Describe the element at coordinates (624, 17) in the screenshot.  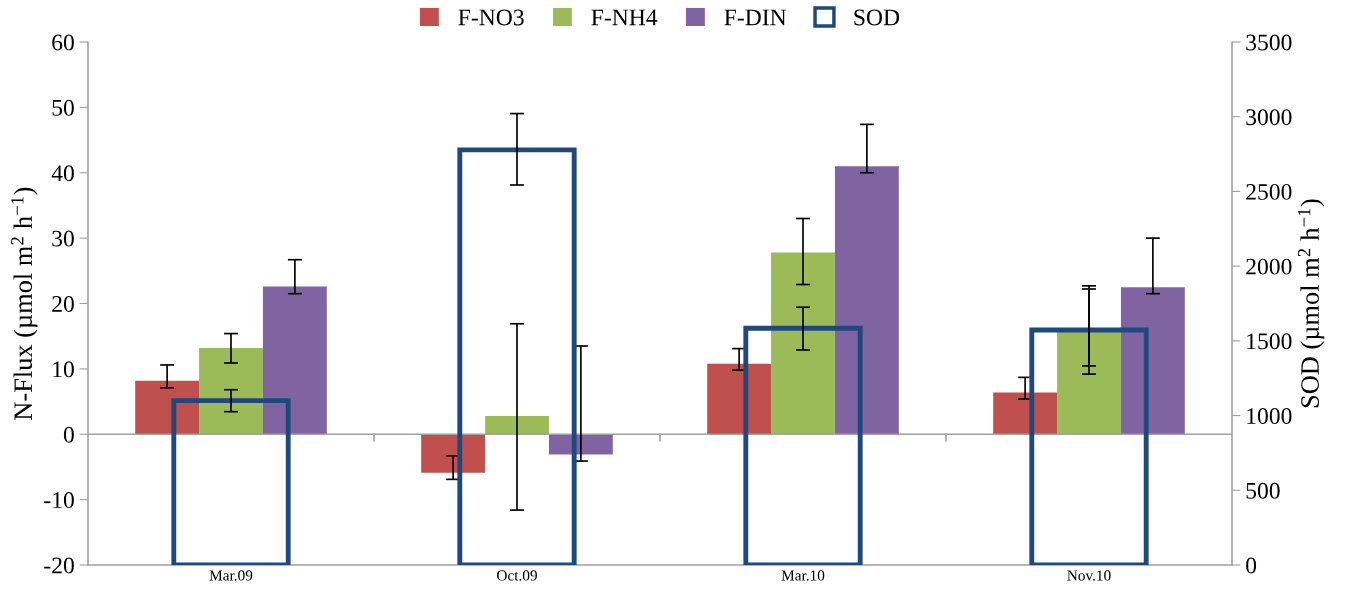
I see `legend-label: F-NH4` at that location.